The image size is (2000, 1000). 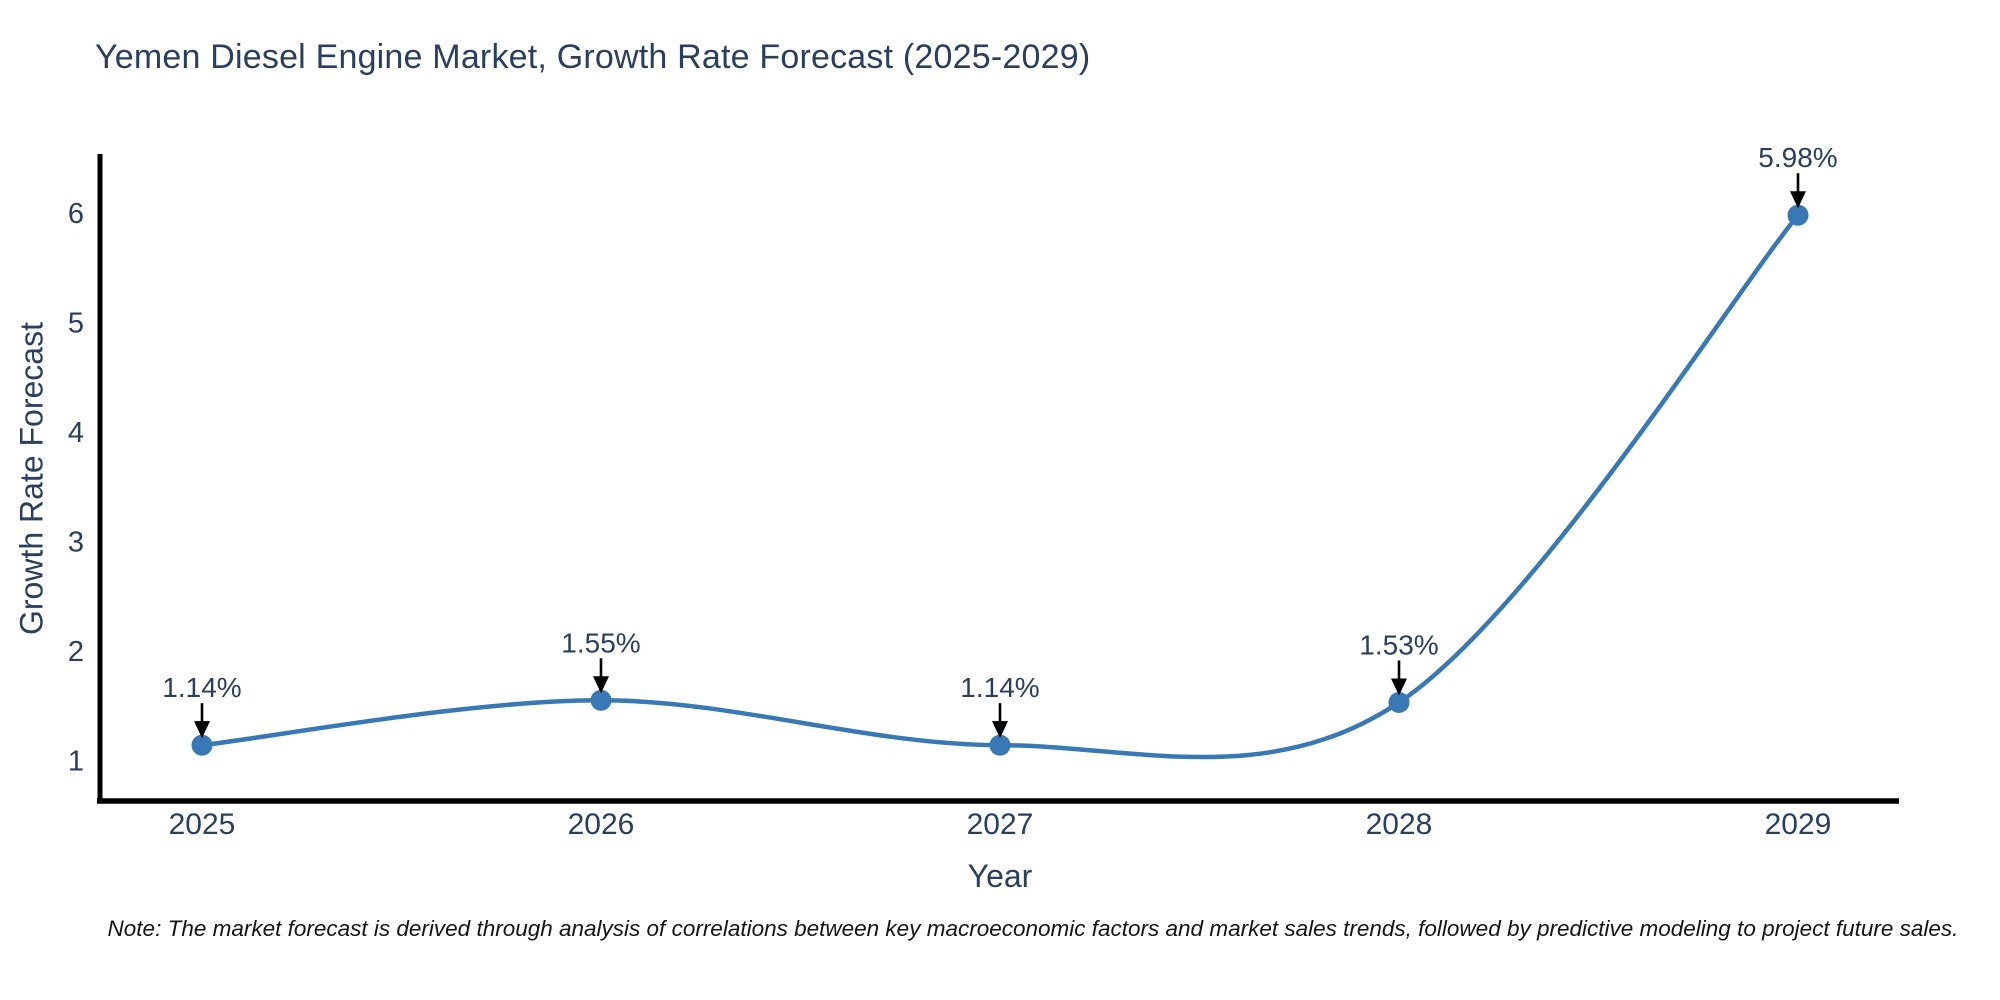 What do you see at coordinates (1000, 876) in the screenshot?
I see `x-axis-title: Year` at bounding box center [1000, 876].